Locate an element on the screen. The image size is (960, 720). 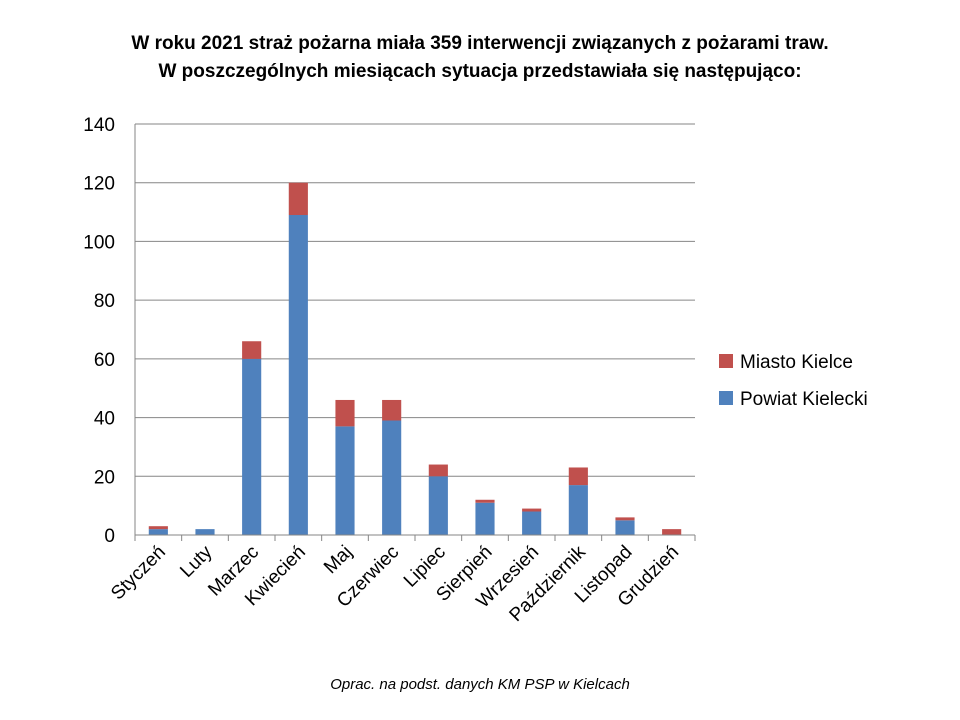
y-tick-label: 100 is located at coordinates (99, 242).